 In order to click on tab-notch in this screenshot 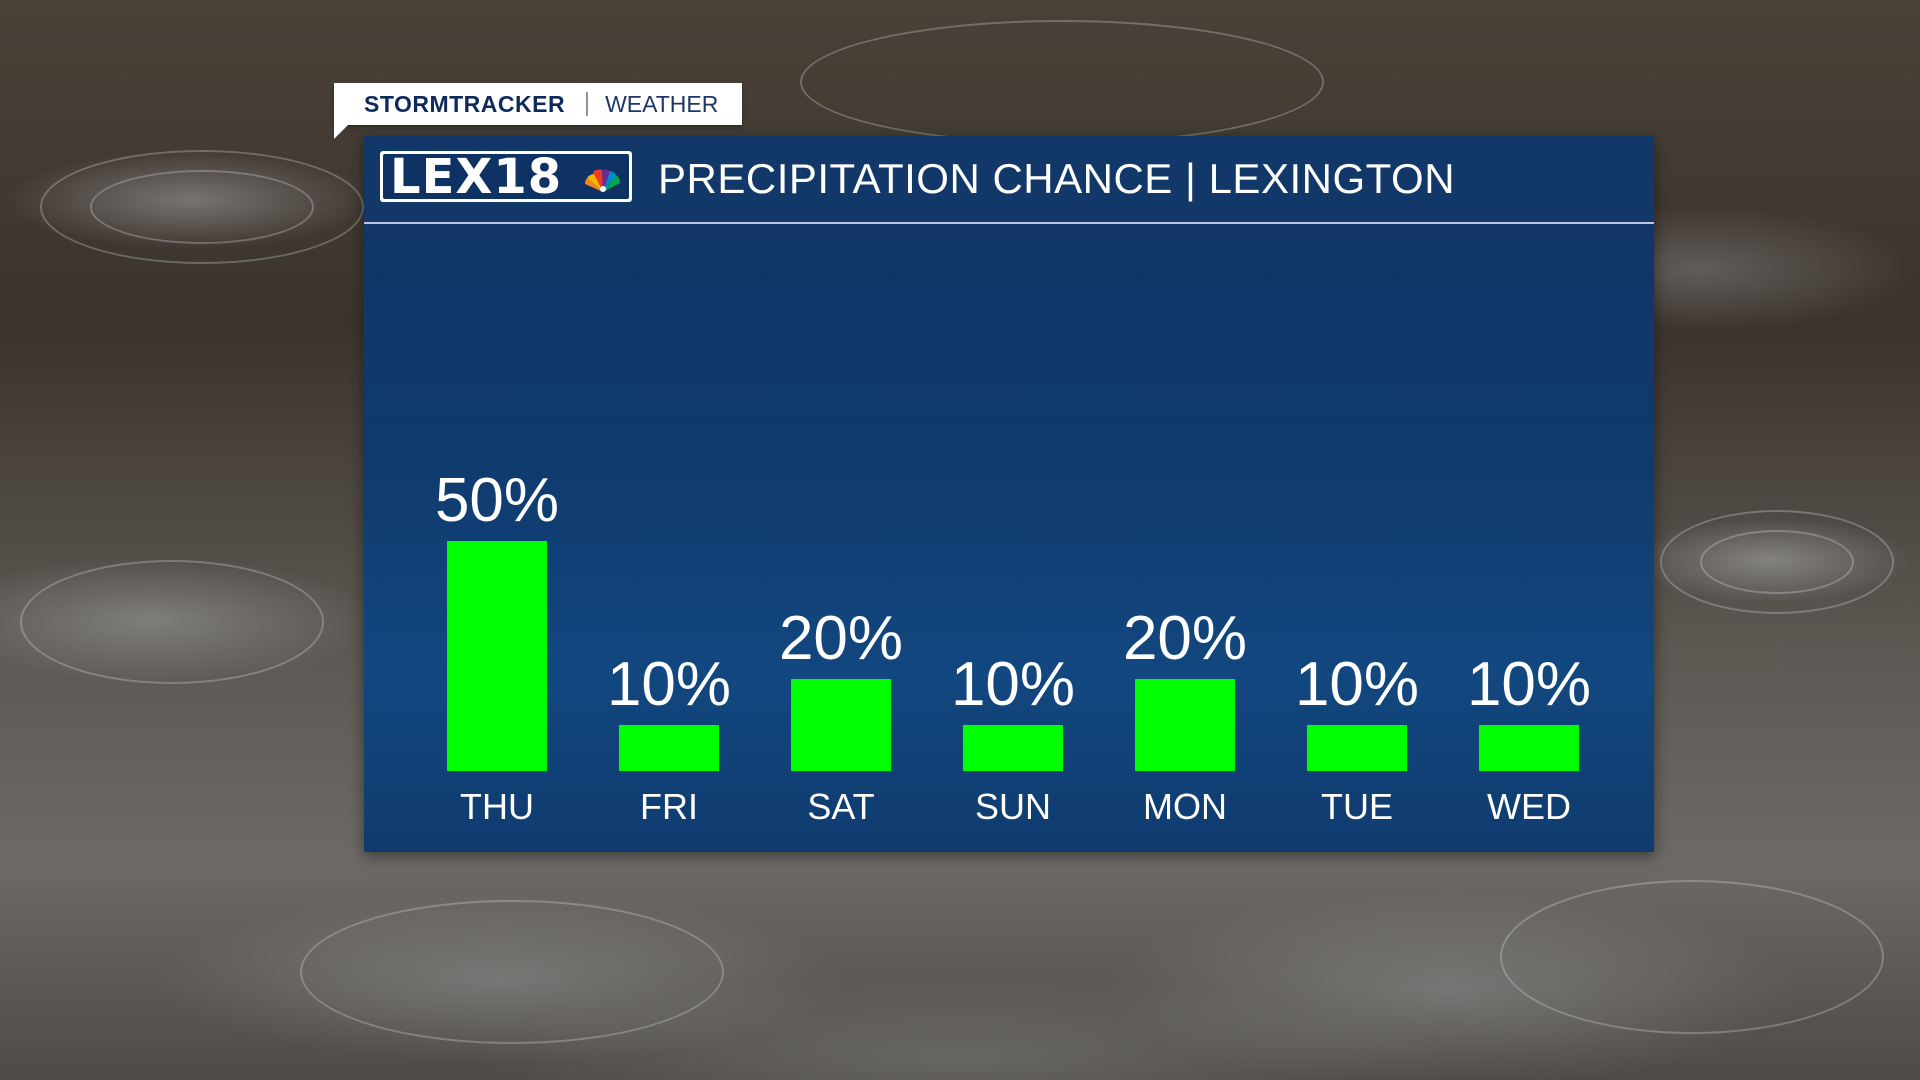, I will do `click(341, 132)`.